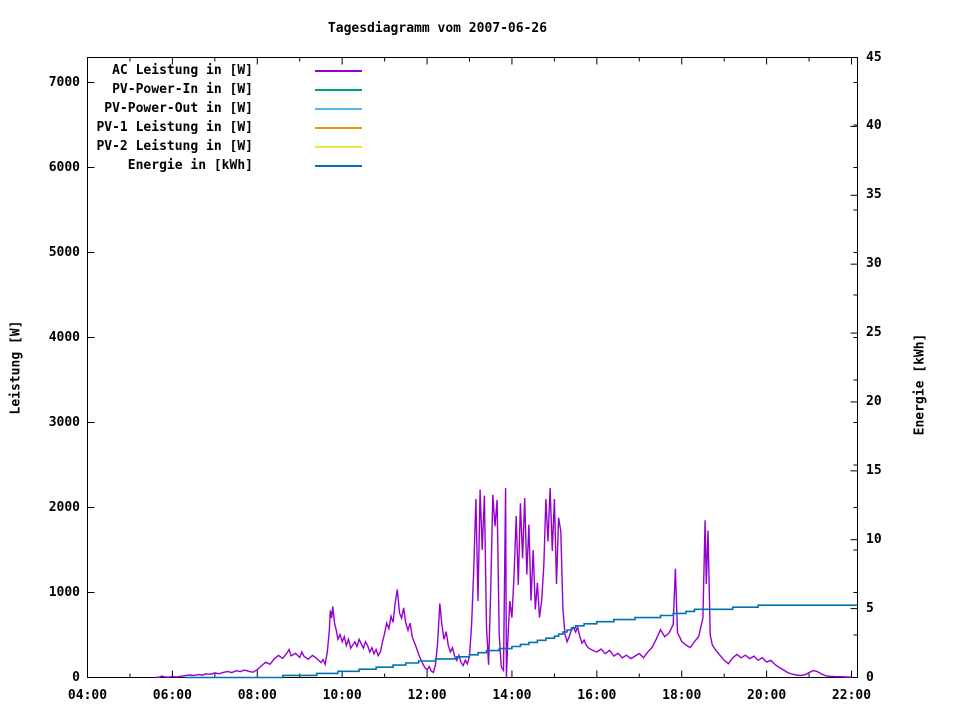 Image resolution: width=960 pixels, height=720 pixels. Describe the element at coordinates (874, 195) in the screenshot. I see `y-right-tick-label: 35` at that location.